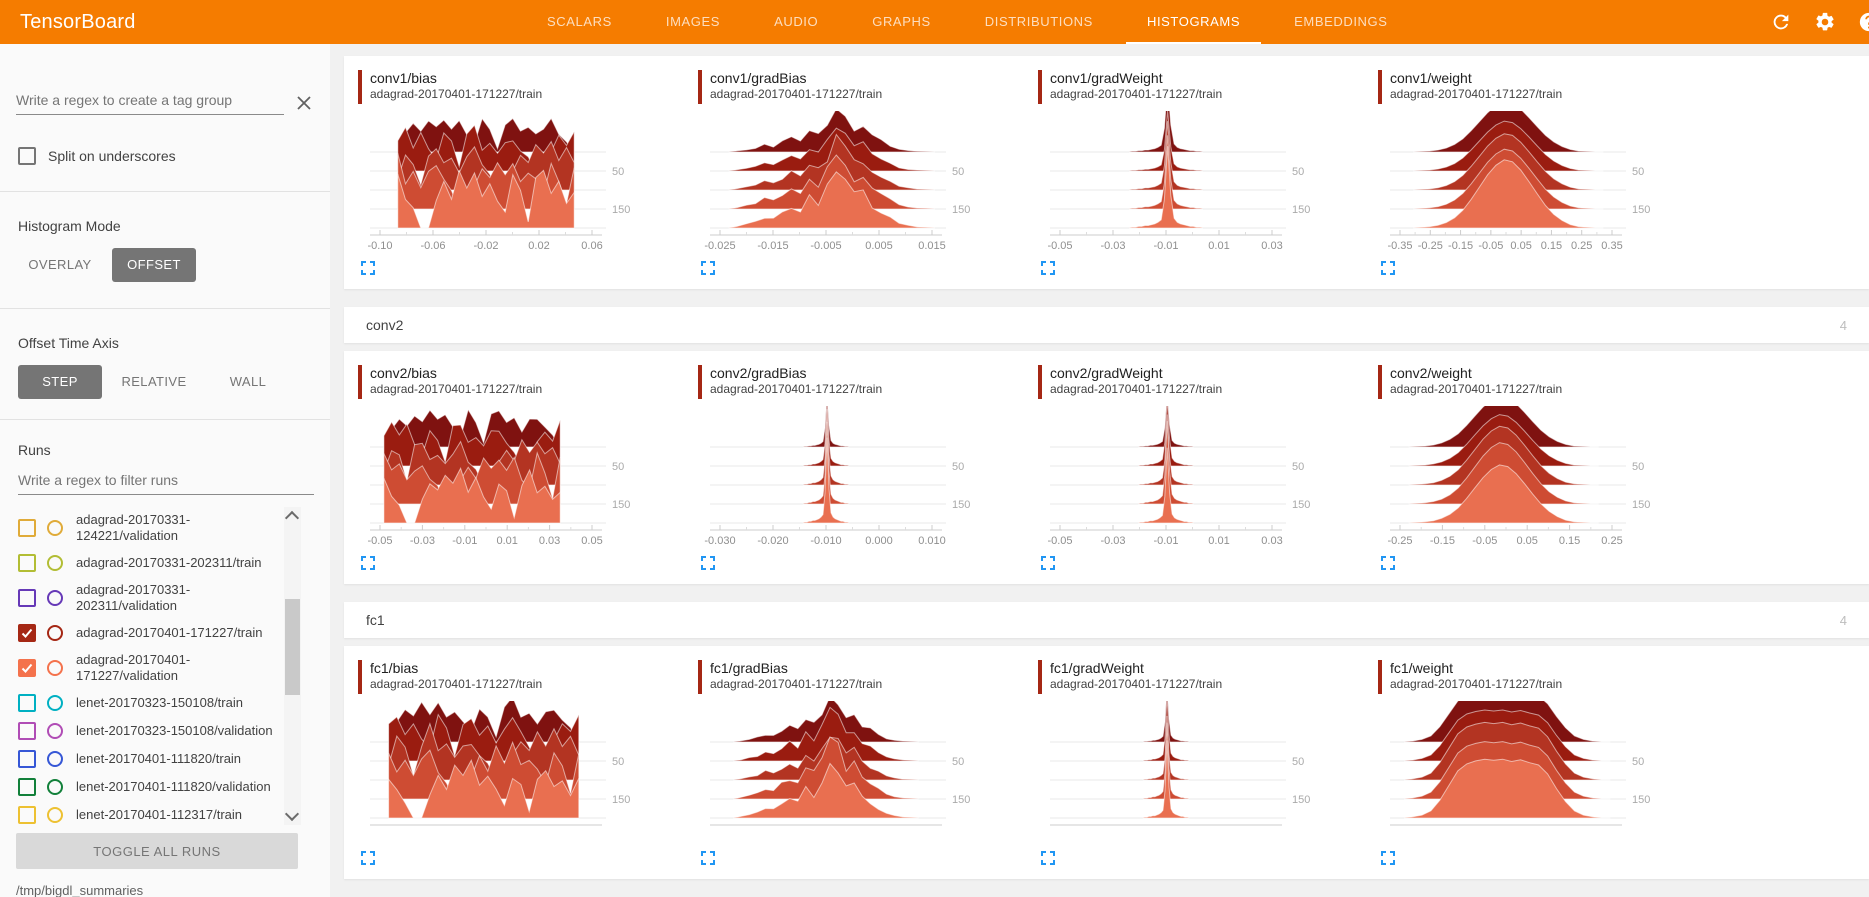 The width and height of the screenshot is (1869, 897). I want to click on run-item: lenet-20170401-111820/train, so click(148, 759).